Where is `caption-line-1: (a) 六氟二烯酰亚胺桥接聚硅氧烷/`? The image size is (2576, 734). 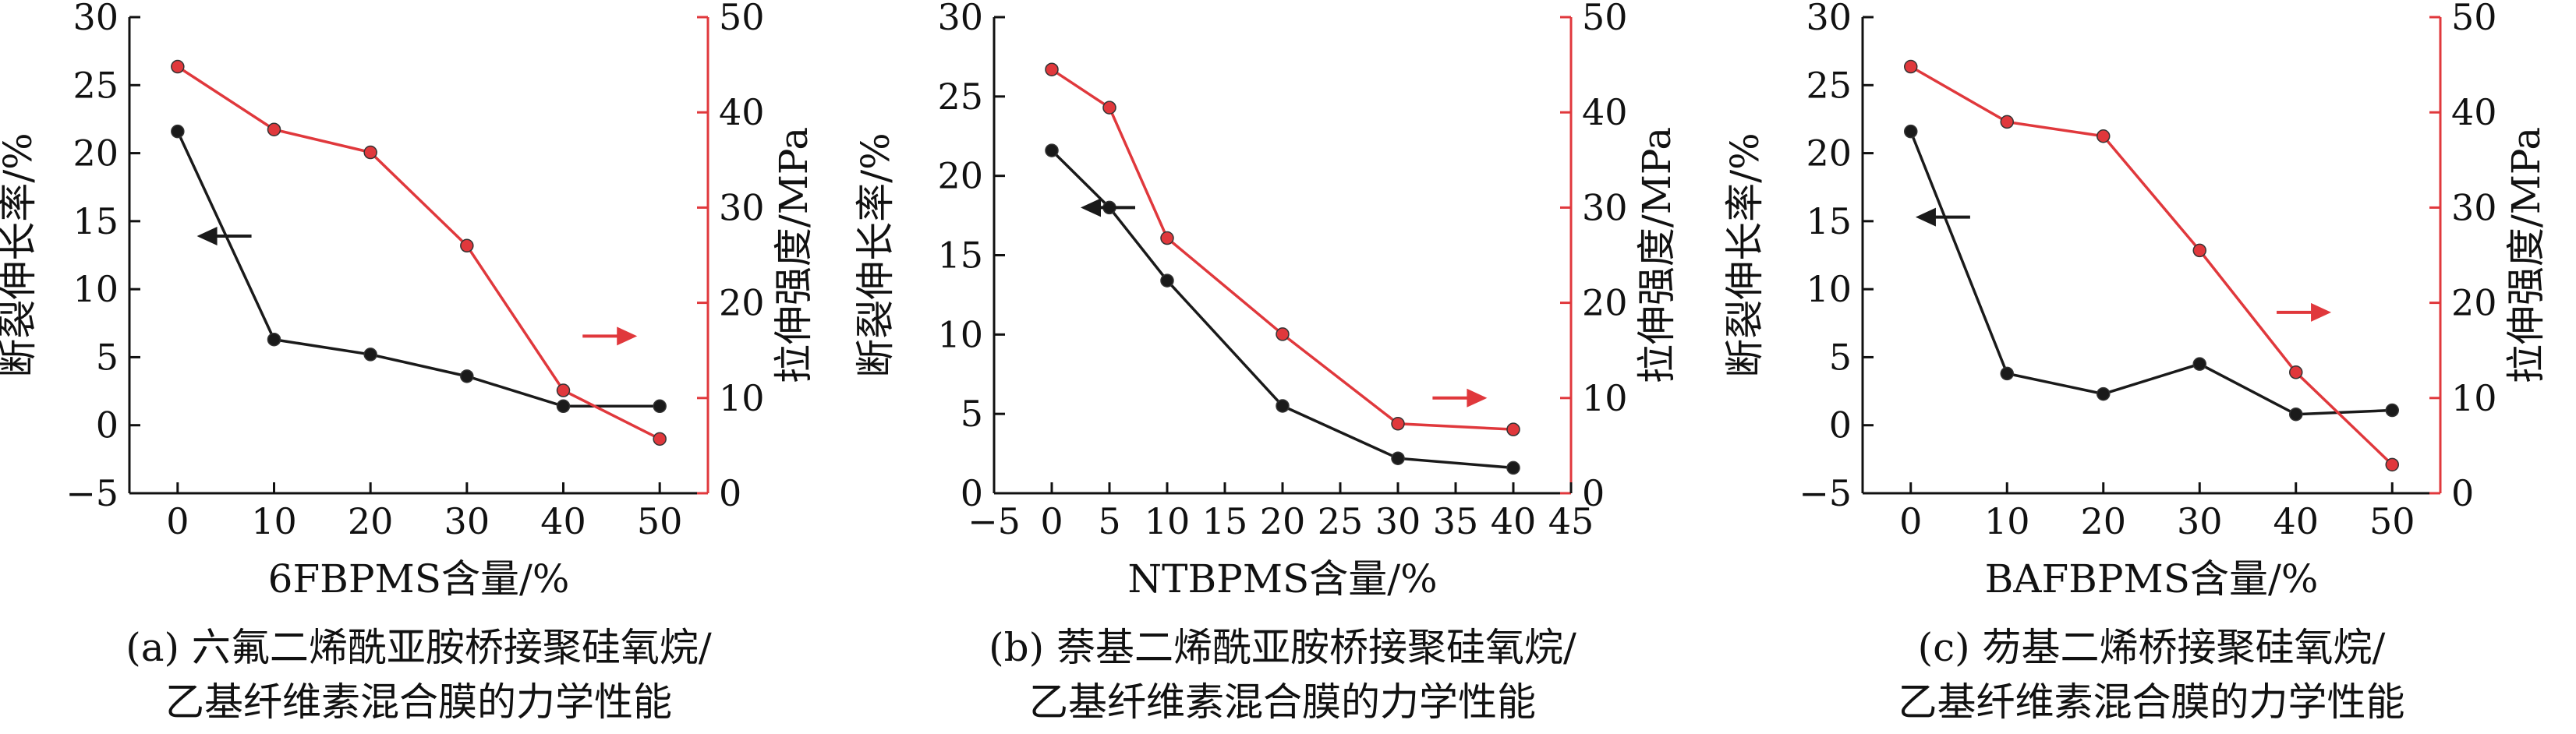
caption-line-1: (a) 六氟二烯酰亚胺桥接聚硅氧烷/ is located at coordinates (419, 647).